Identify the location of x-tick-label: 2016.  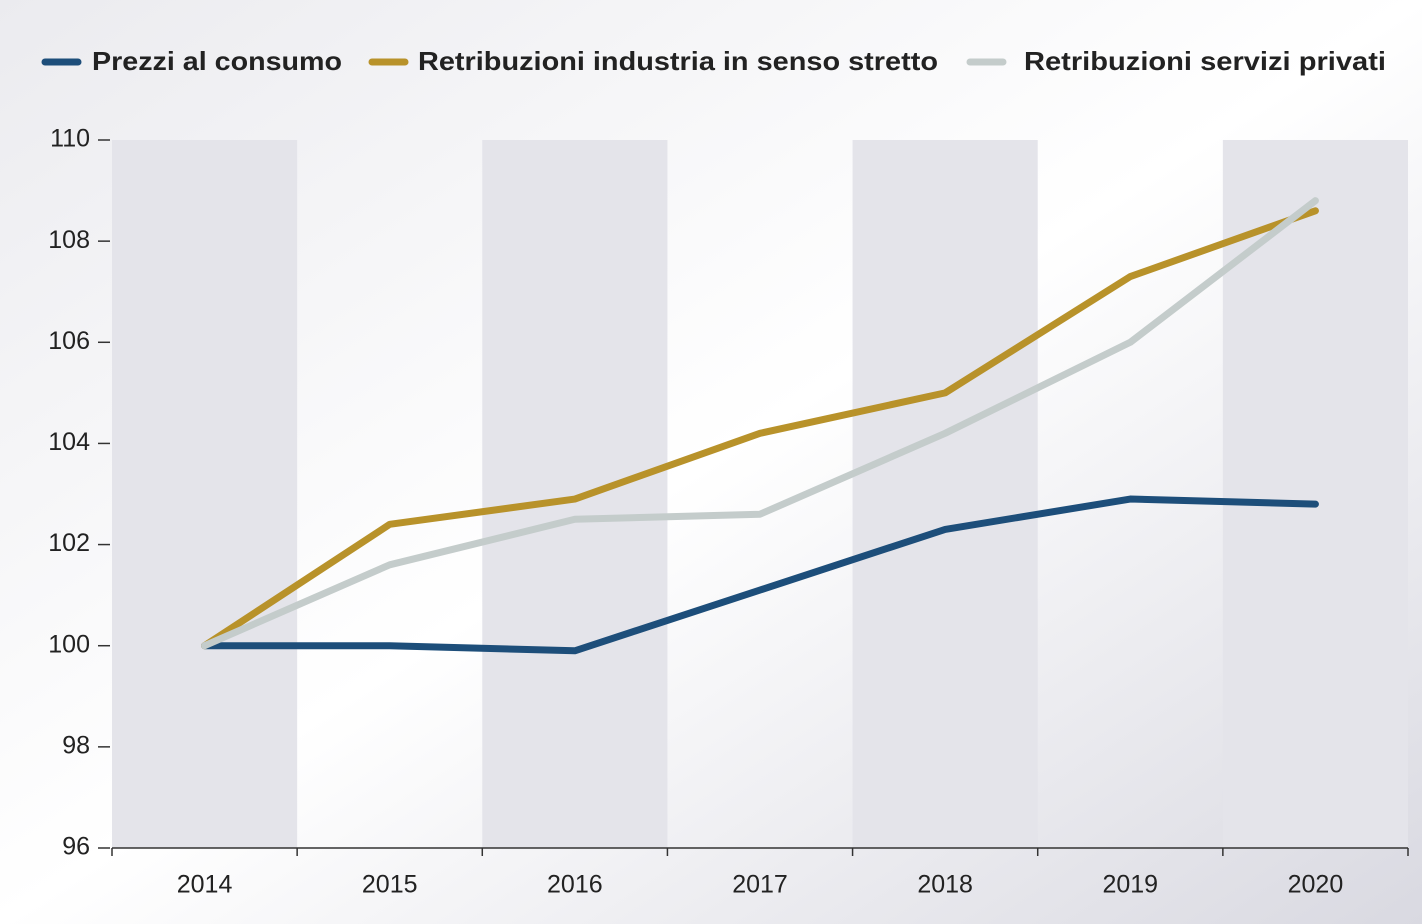
(575, 885).